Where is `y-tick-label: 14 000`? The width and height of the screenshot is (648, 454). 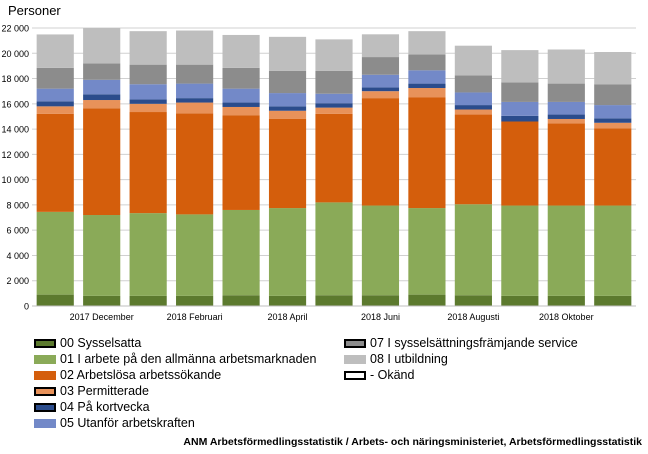 y-tick-label: 14 000 is located at coordinates (15, 130).